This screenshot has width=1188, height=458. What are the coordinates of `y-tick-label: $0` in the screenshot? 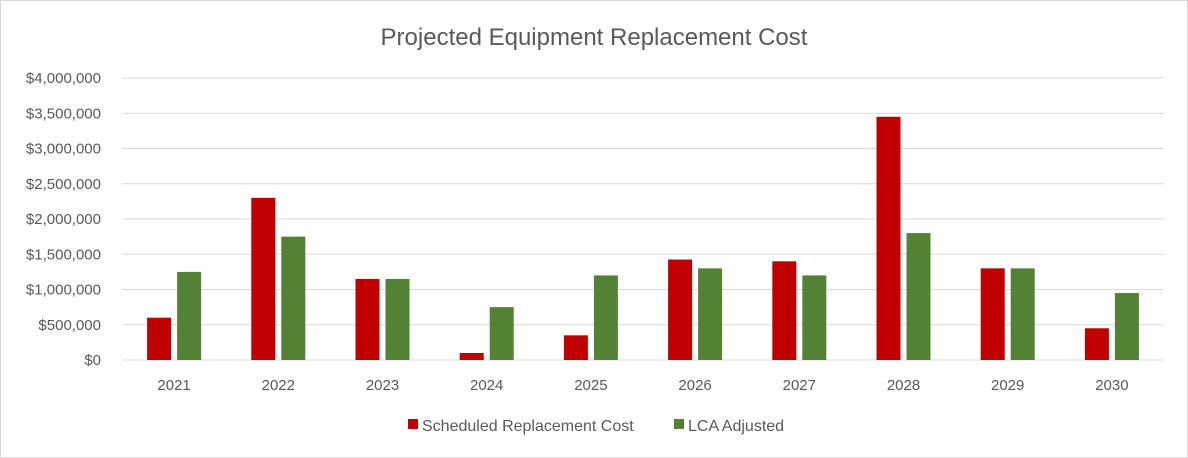 It's located at (92, 360).